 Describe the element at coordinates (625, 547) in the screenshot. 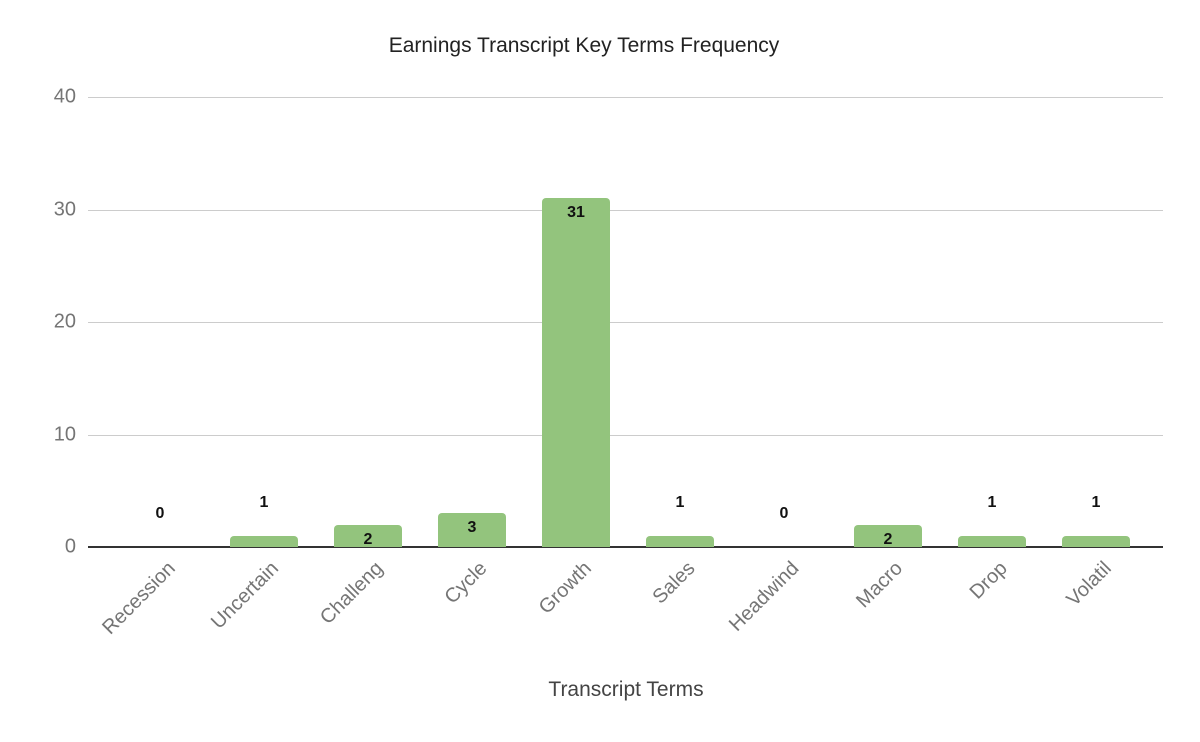

I see `x-axis-baseline` at that location.